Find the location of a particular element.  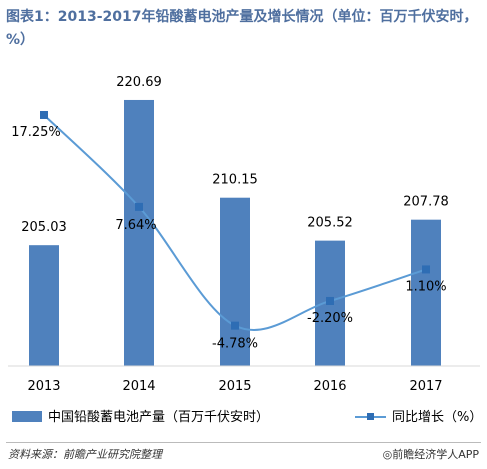

legend-line-label: 同比增长（%） is located at coordinates (437, 417).